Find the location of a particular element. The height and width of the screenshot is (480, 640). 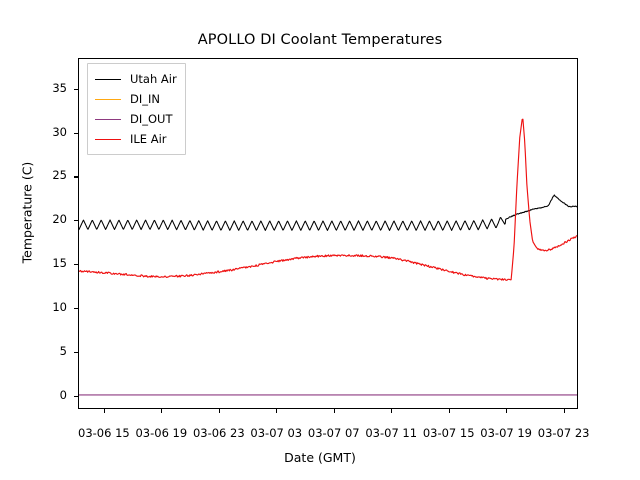

x-tick-label: 03-07 19 is located at coordinates (506, 433).